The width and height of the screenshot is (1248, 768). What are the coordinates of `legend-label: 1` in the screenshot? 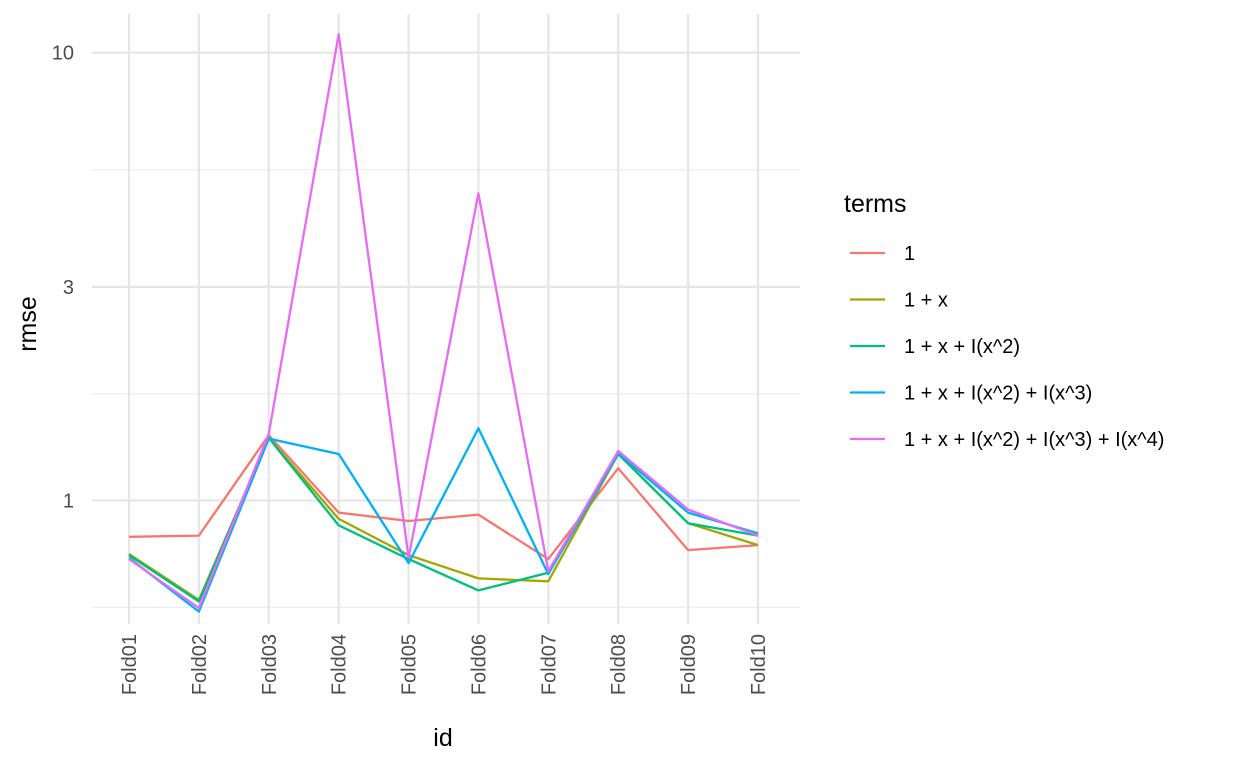 It's located at (909, 254).